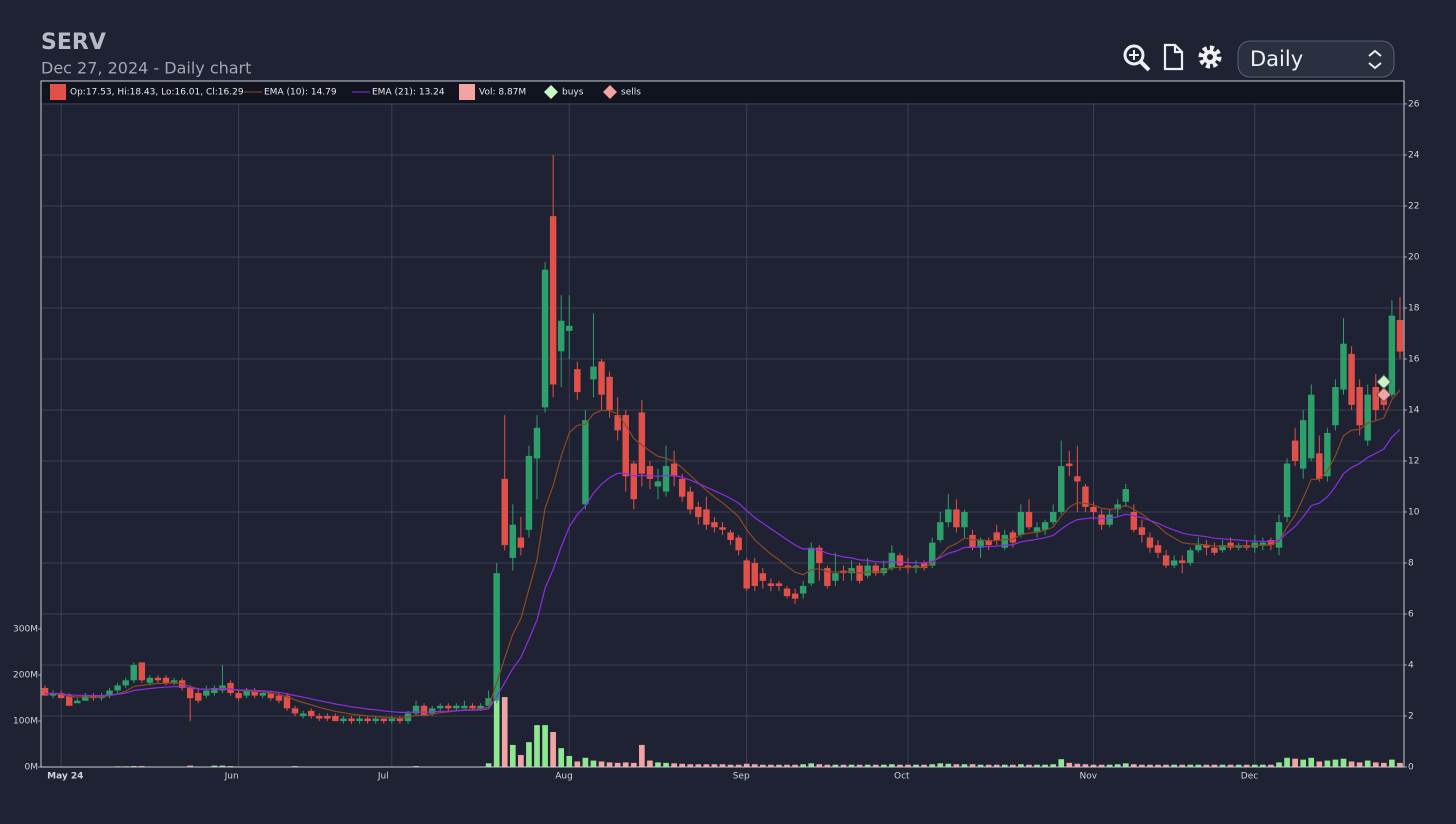  What do you see at coordinates (1316, 59) in the screenshot?
I see `interval-select: Daily` at bounding box center [1316, 59].